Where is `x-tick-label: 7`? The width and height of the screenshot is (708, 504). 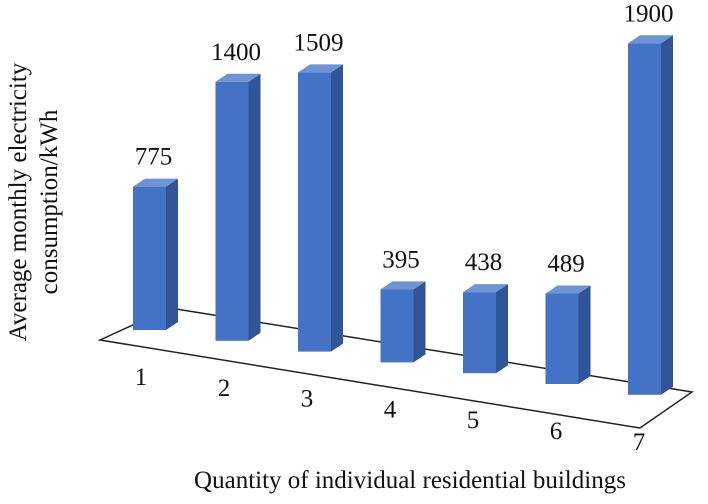 x-tick-label: 7 is located at coordinates (639, 442).